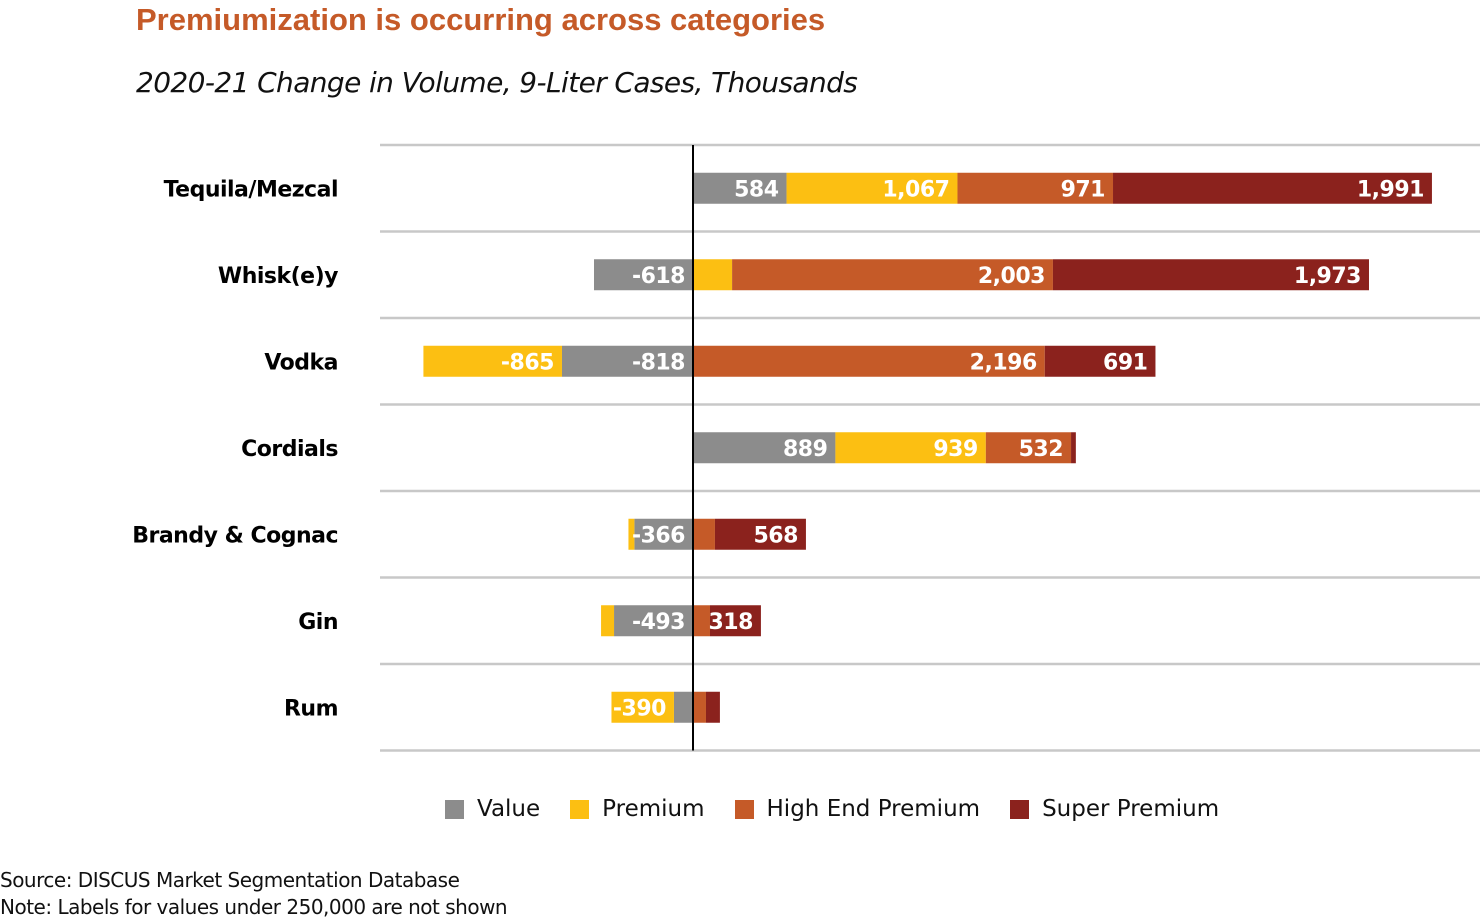 This screenshot has height=924, width=1480. I want to click on legend-item-high-end-premium: High End Premium, so click(857, 809).